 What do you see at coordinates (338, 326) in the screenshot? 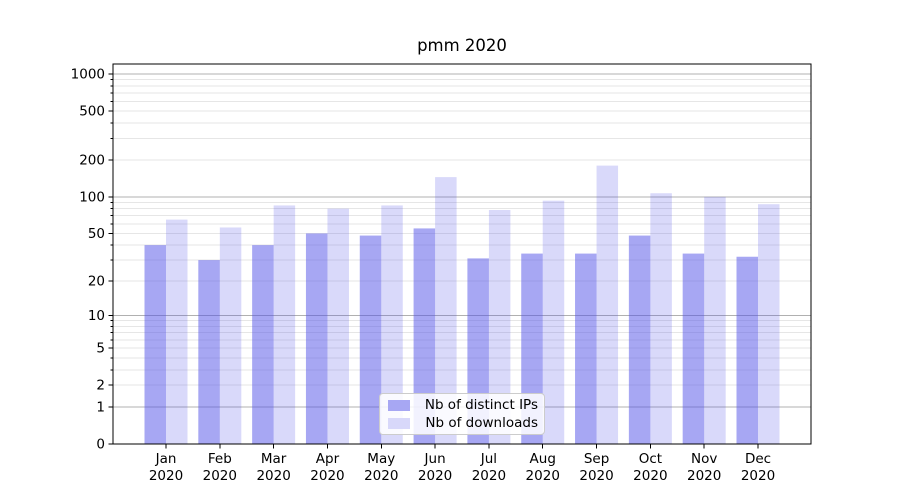
I see `bar-downloads-apr` at bounding box center [338, 326].